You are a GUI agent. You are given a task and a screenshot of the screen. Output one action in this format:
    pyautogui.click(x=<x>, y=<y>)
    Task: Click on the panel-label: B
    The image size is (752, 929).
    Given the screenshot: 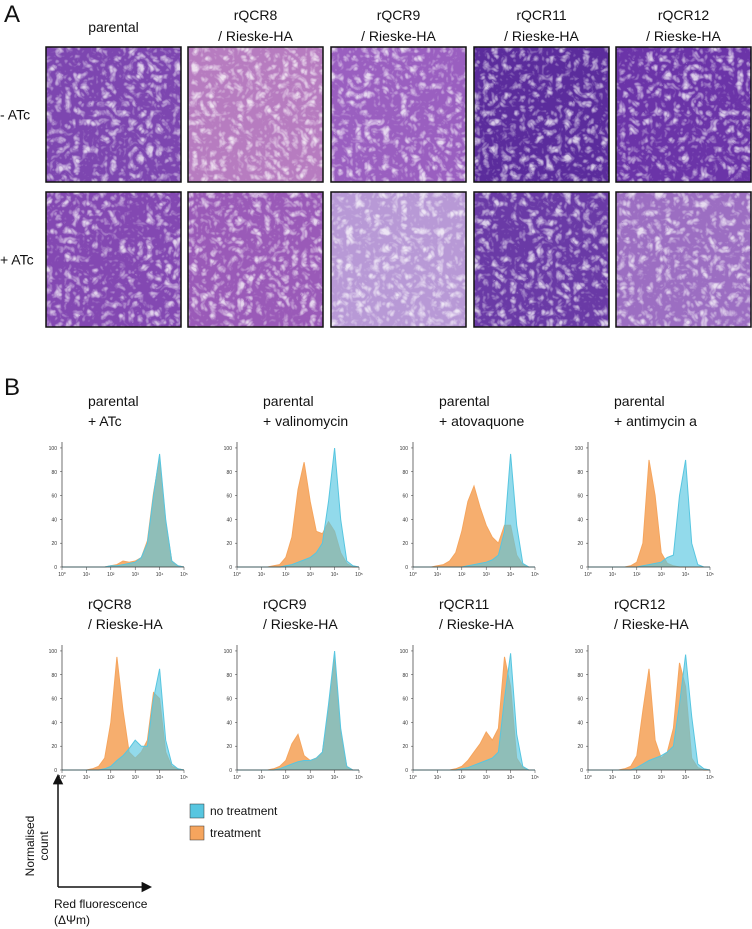 What is the action you would take?
    pyautogui.click(x=12, y=387)
    